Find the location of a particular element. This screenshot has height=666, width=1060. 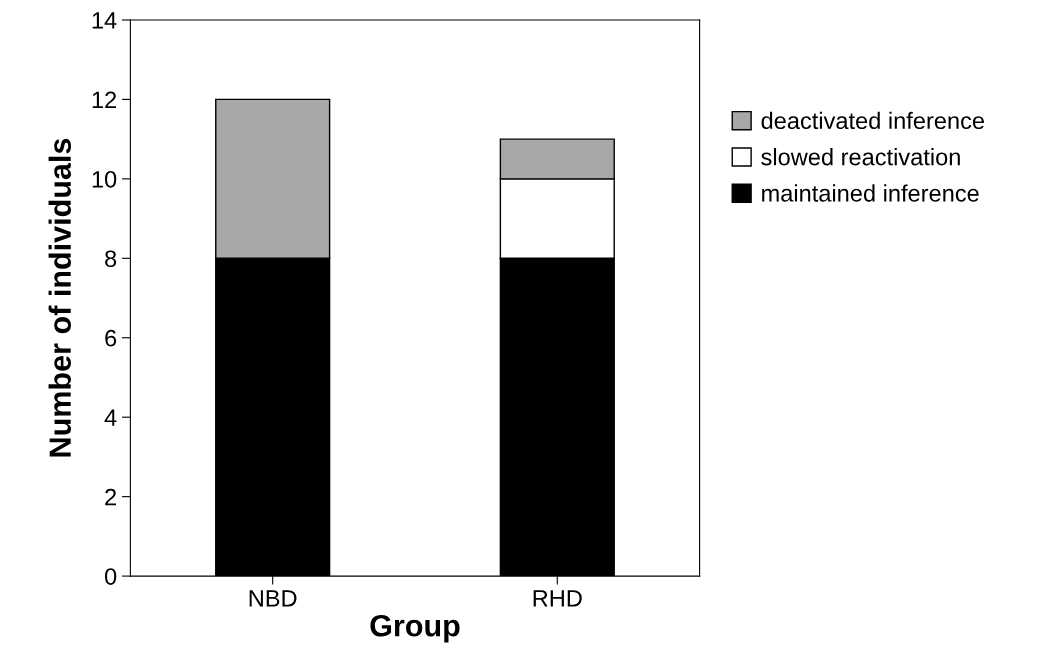

y-tick-label: 0 is located at coordinates (110, 576).